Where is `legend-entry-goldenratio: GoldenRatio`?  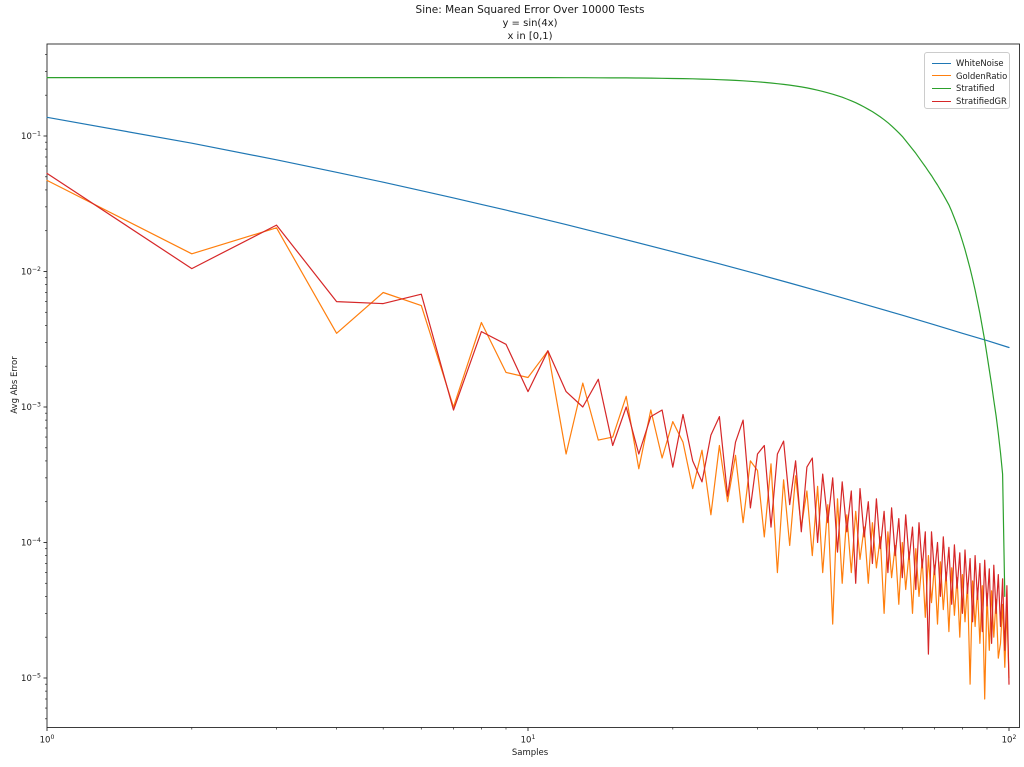
legend-entry-goldenratio: GoldenRatio is located at coordinates (970, 76).